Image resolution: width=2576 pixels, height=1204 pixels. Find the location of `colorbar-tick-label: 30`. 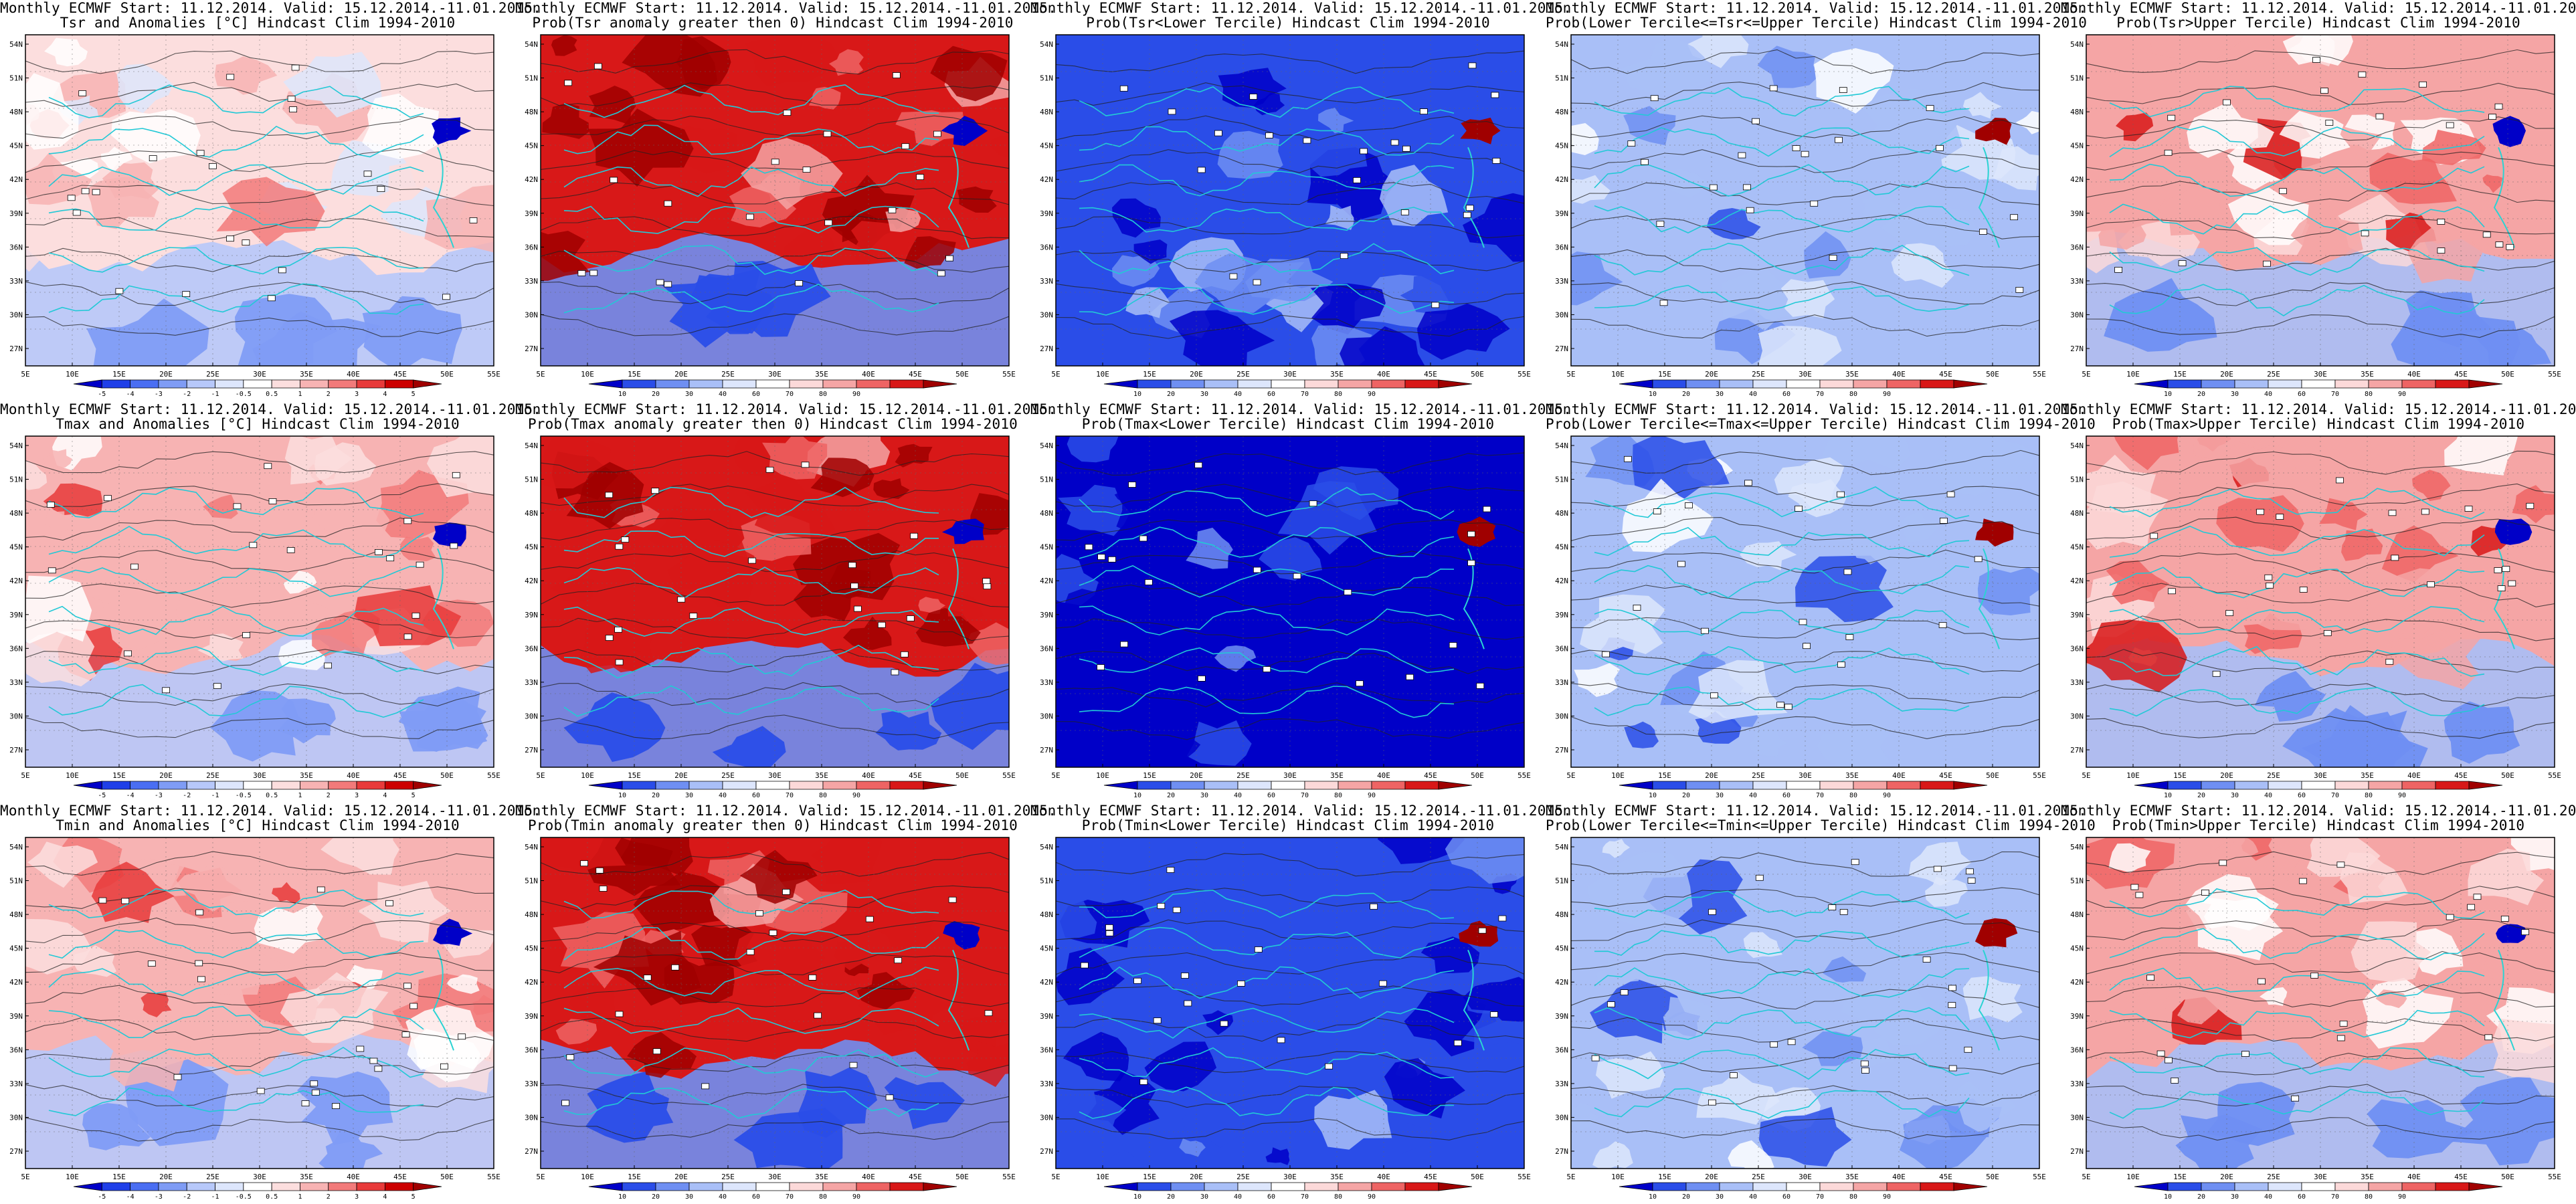

colorbar-tick-label: 30 is located at coordinates (2235, 394).